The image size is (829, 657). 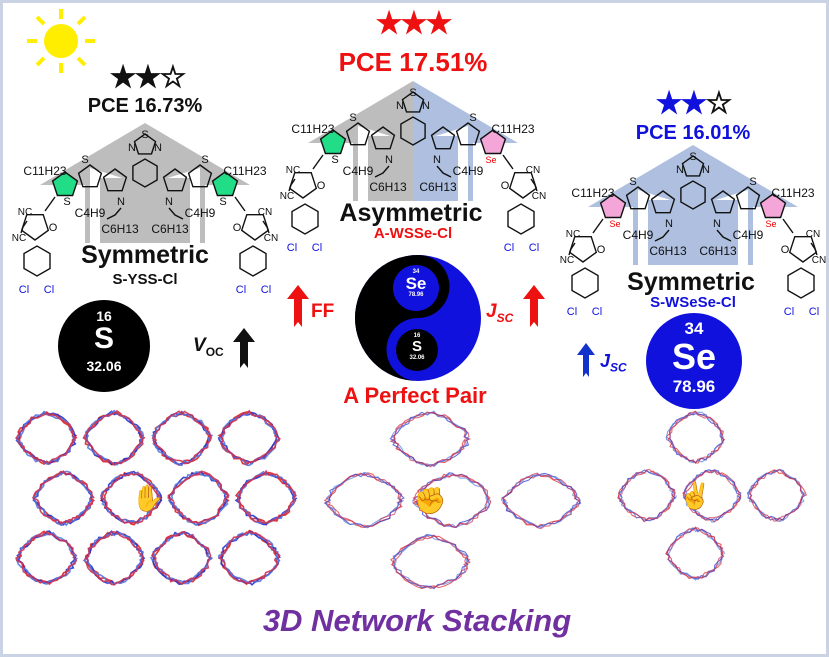 I want to click on benzene-core, so click(x=413, y=131).